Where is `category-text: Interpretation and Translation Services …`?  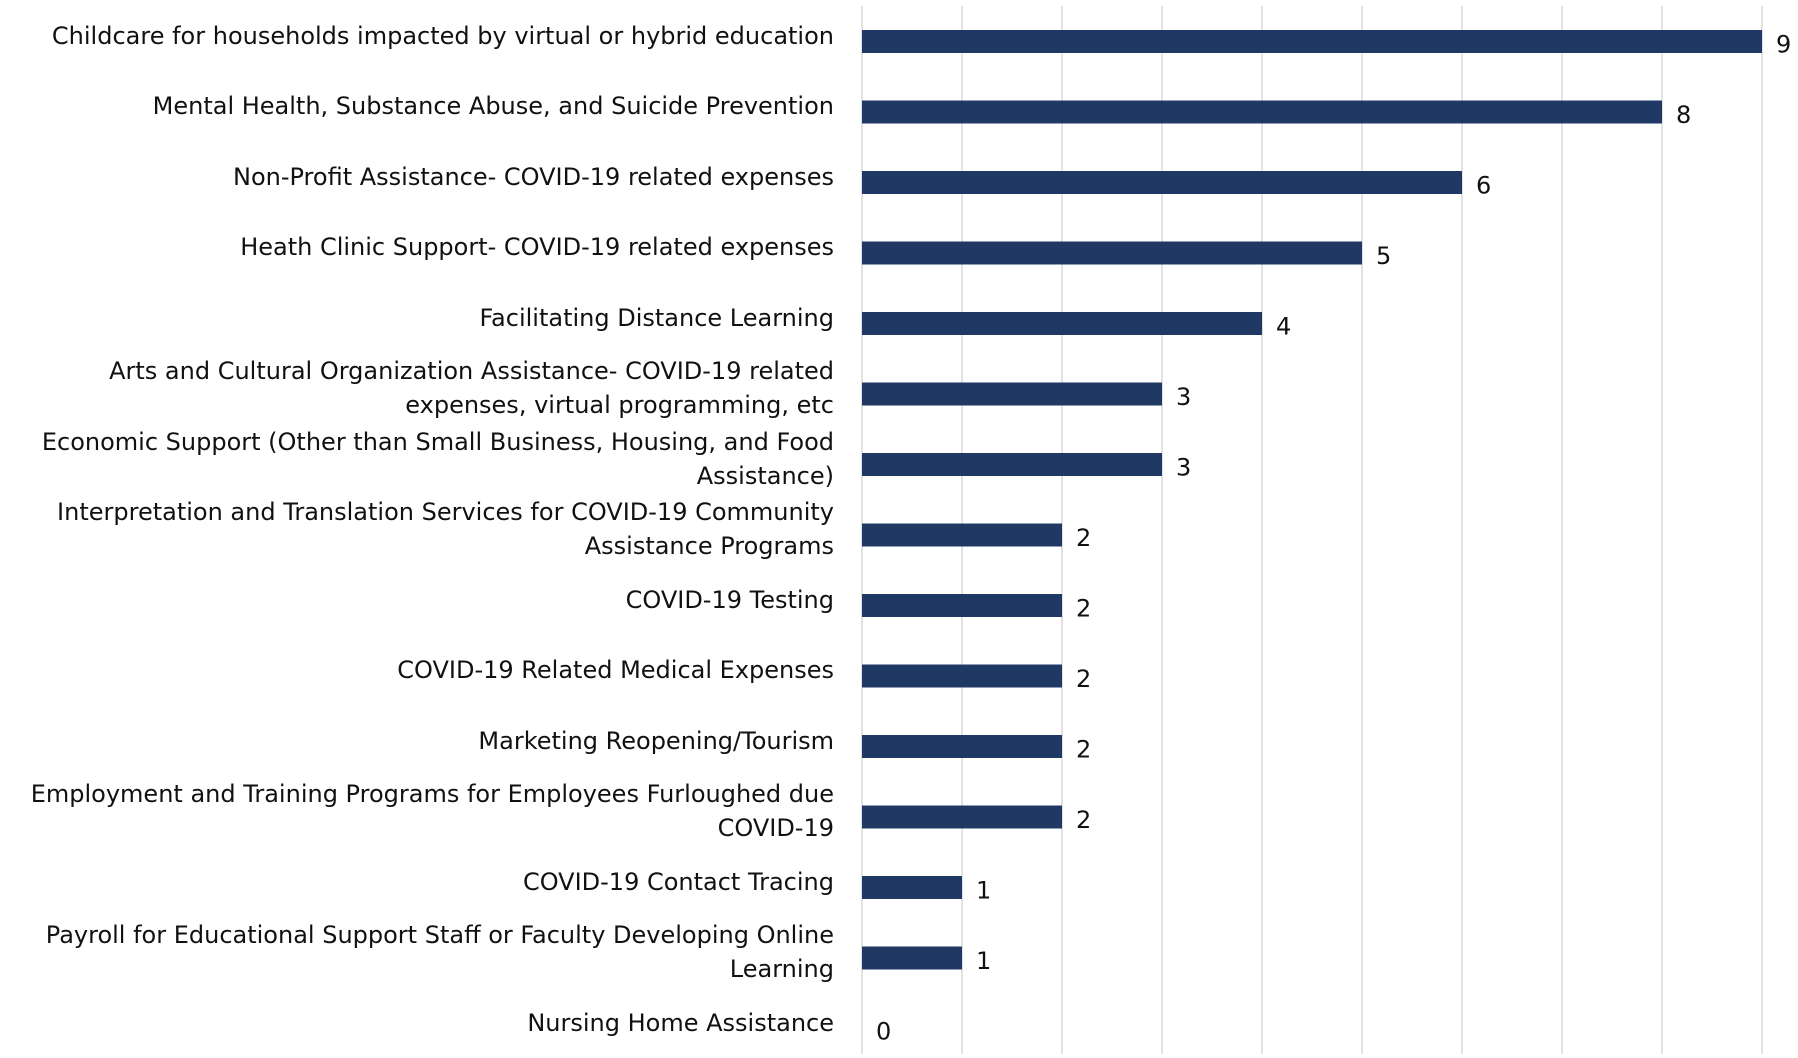
category-text: Interpretation and Translation Services … is located at coordinates (445, 529).